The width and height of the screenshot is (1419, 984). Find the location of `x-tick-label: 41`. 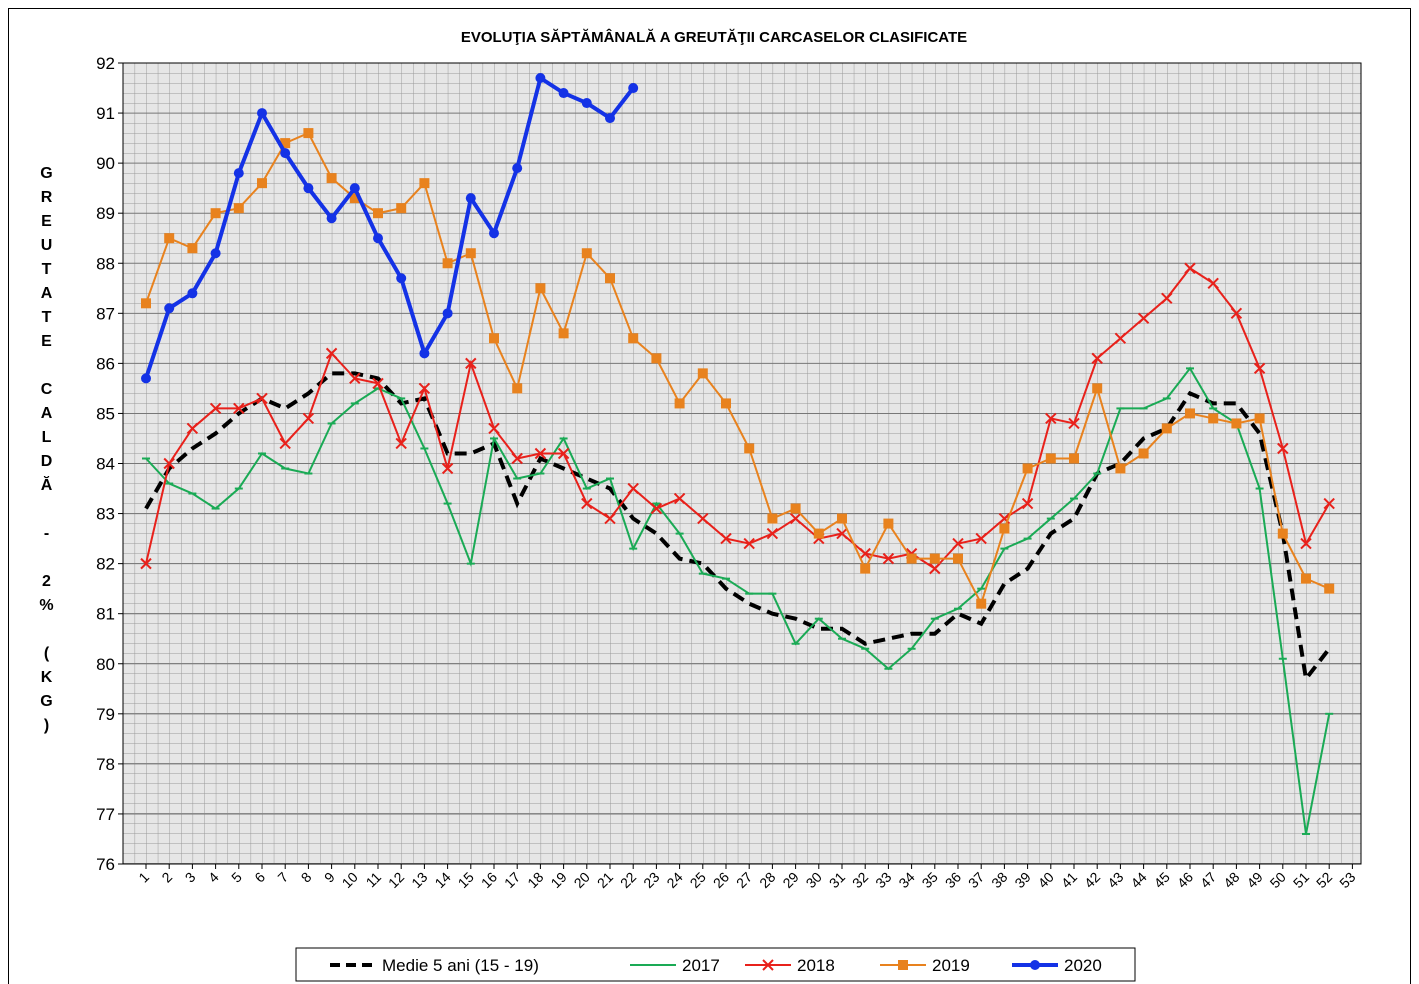

x-tick-label: 41 is located at coordinates (1069, 880).